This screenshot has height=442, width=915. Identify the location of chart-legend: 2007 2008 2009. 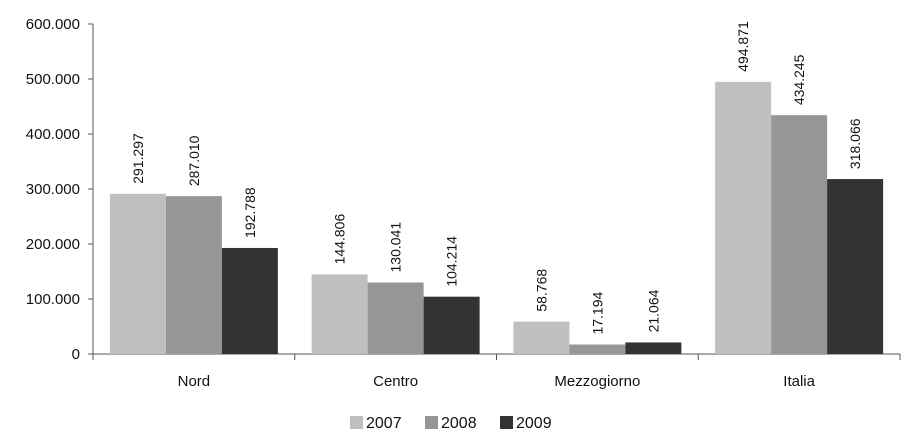
(451, 423).